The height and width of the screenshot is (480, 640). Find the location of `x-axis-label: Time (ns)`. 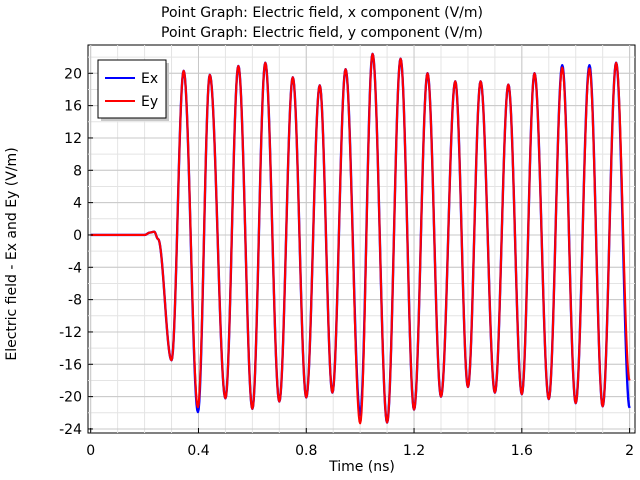

x-axis-label: Time (ns) is located at coordinates (361, 467).